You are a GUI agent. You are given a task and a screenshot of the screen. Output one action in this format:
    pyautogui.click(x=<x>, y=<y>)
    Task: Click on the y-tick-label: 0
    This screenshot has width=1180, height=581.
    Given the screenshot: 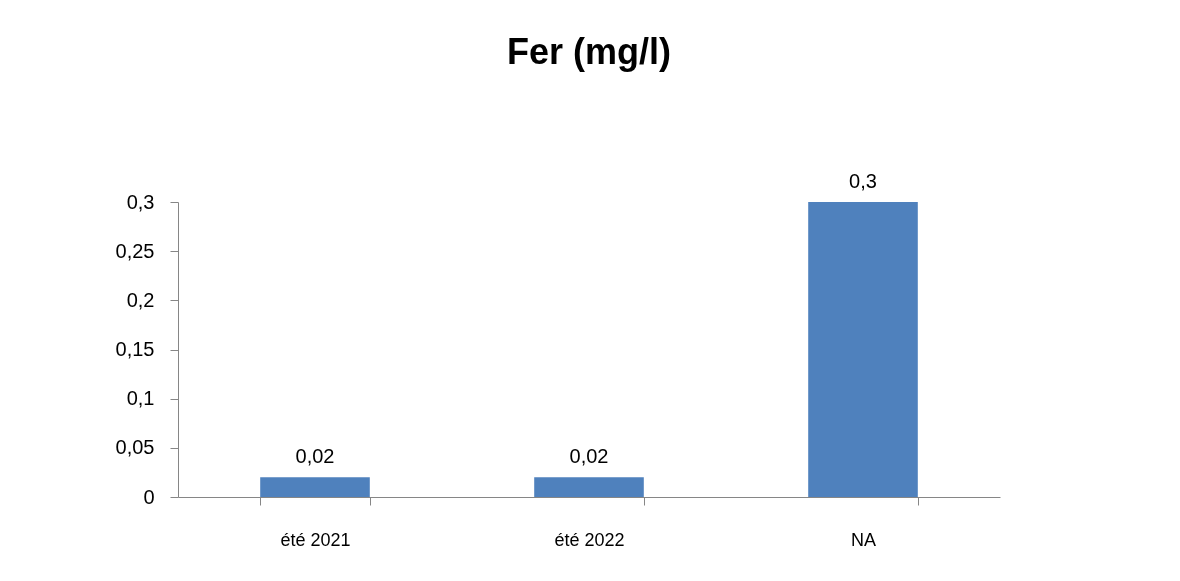 What is the action you would take?
    pyautogui.click(x=149, y=496)
    